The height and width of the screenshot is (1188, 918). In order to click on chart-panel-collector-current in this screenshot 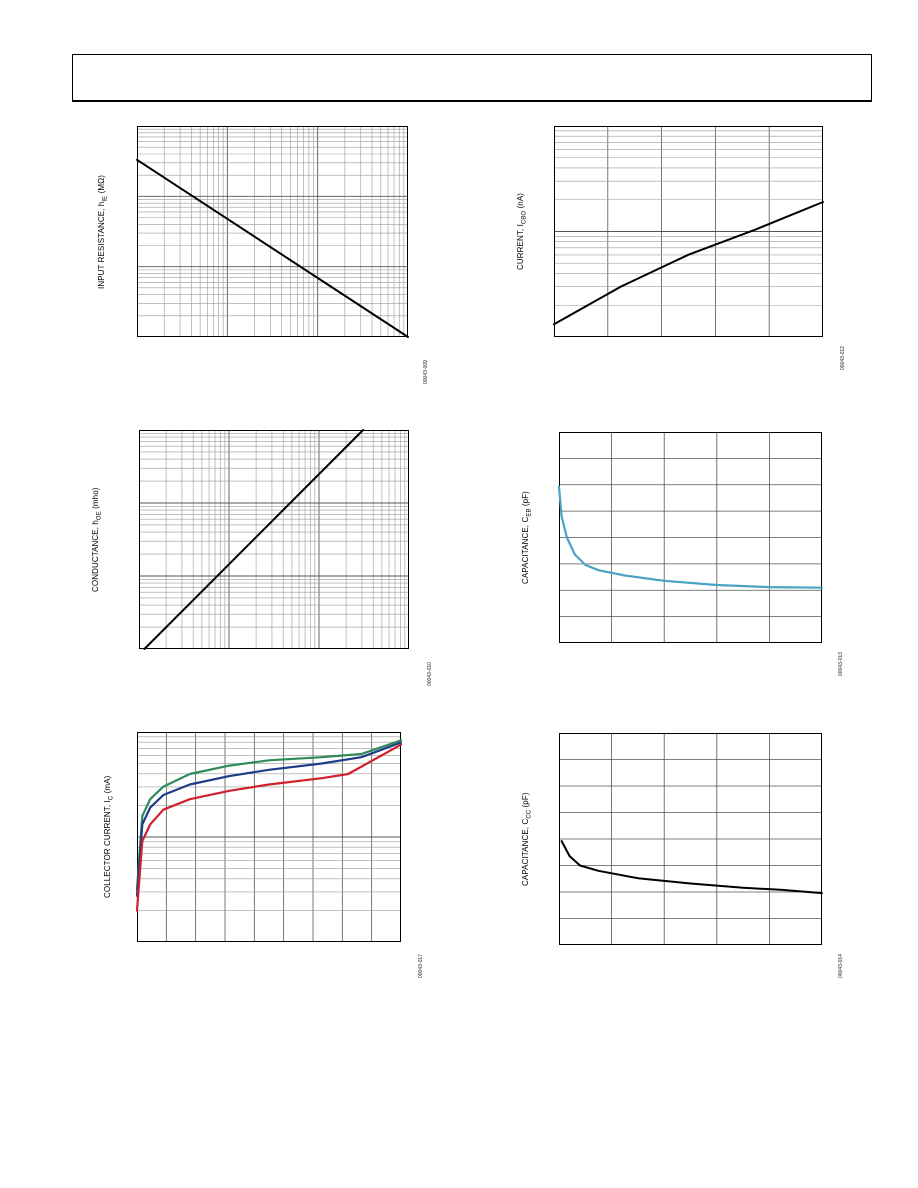, I will do `click(269, 837)`.